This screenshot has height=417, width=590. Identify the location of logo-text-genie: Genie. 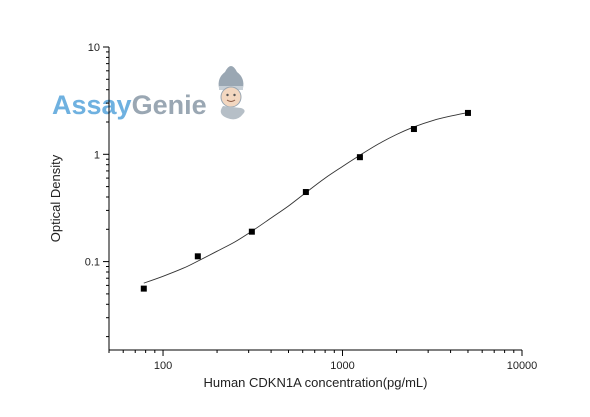
(169, 105).